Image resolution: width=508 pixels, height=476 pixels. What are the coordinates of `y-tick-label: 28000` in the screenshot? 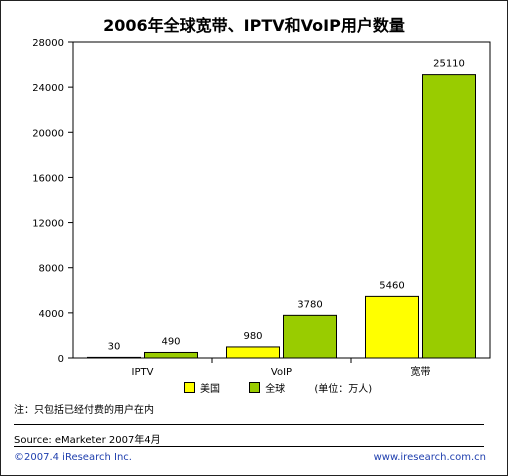 It's located at (48, 43).